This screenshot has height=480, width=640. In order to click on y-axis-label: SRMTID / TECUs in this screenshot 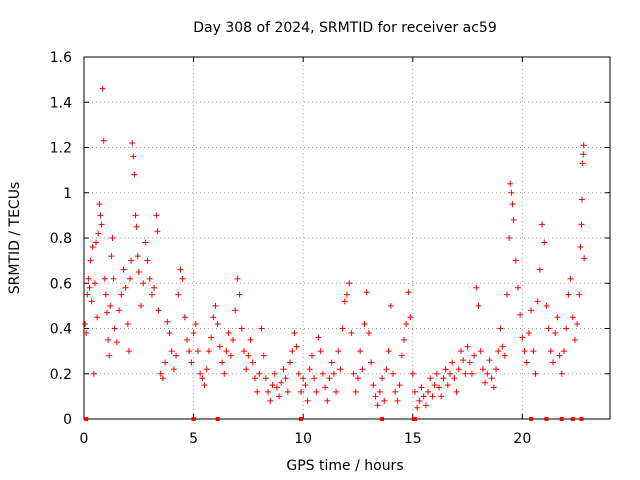, I will do `click(15, 238)`.